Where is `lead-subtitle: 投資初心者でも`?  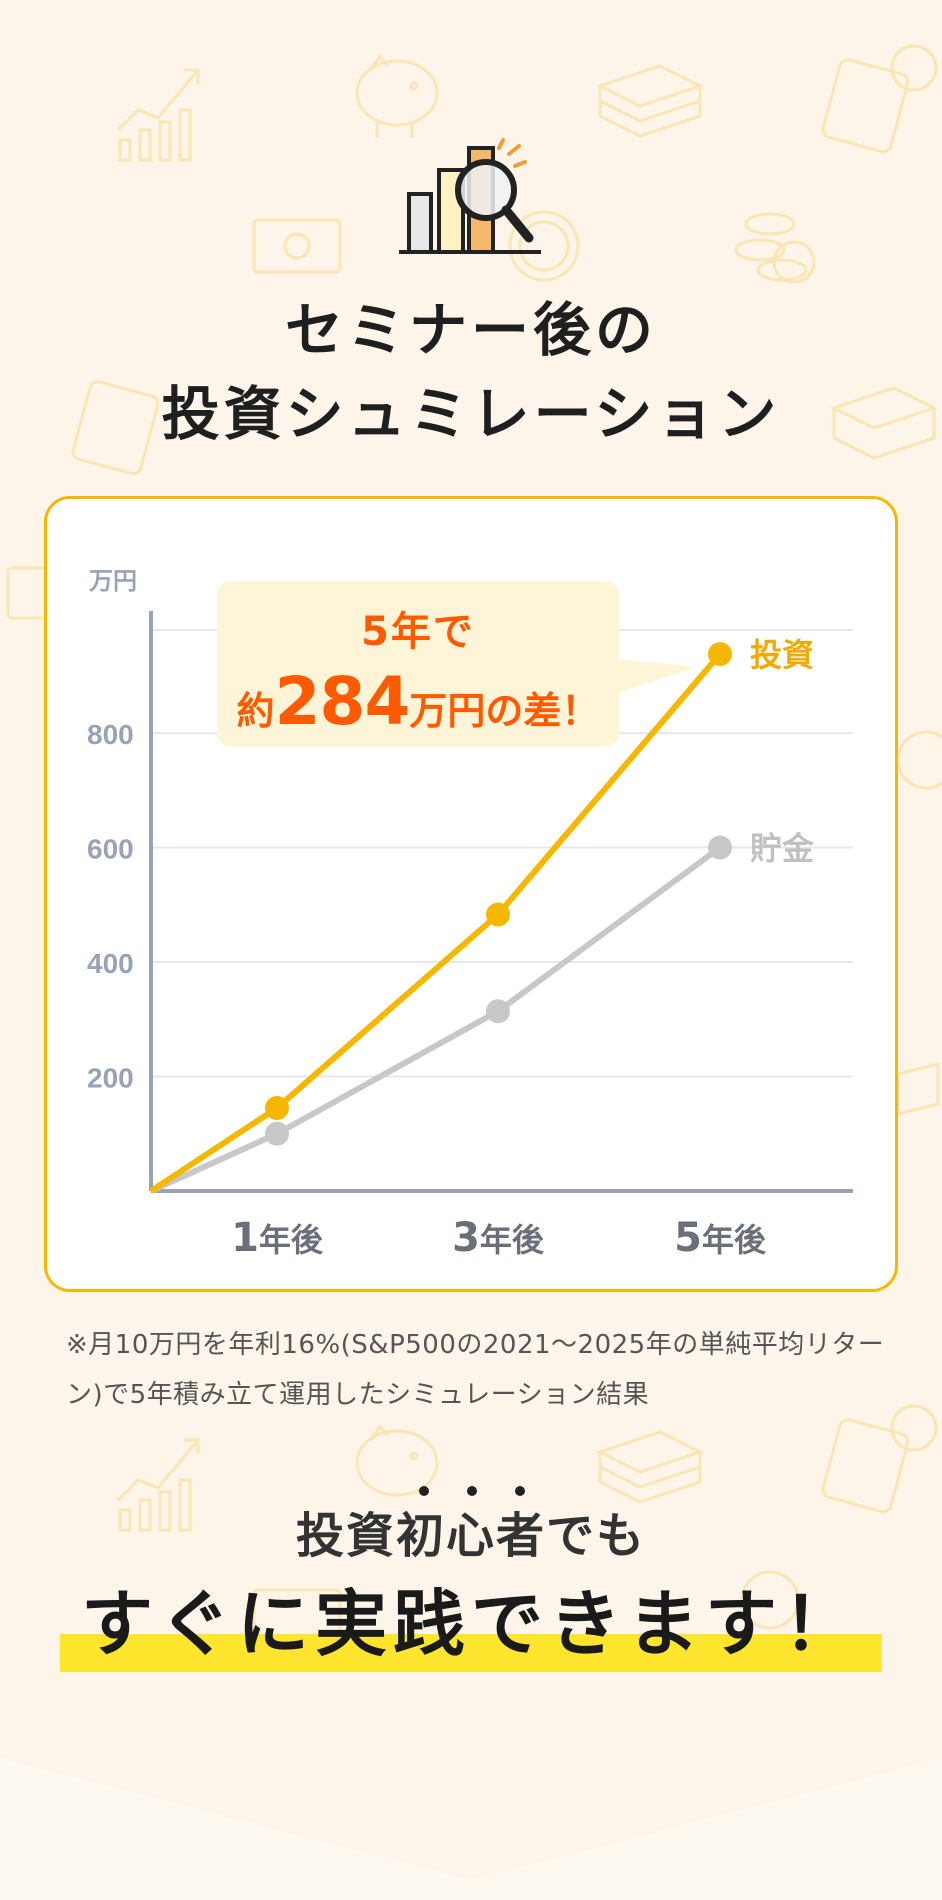 lead-subtitle: 投資初心者でも is located at coordinates (470, 1536).